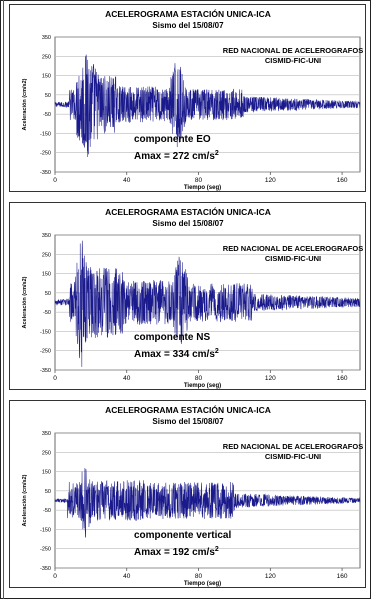 The height and width of the screenshot is (599, 371). Describe the element at coordinates (176, 156) in the screenshot. I see `amax-label: Amax = 272 cm/s2` at that location.